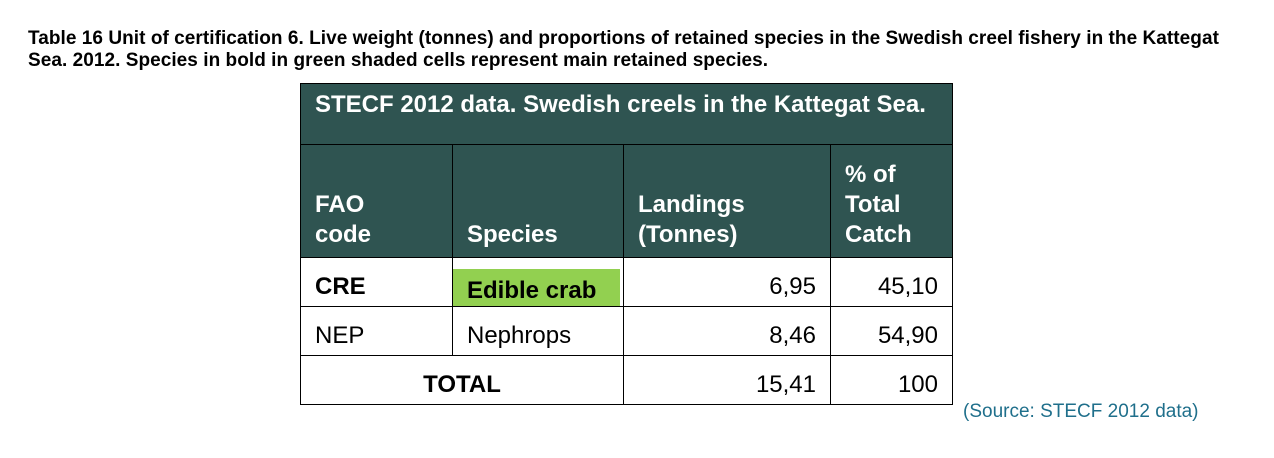 The height and width of the screenshot is (458, 1274). I want to click on landings-cell: 6,95, so click(727, 282).